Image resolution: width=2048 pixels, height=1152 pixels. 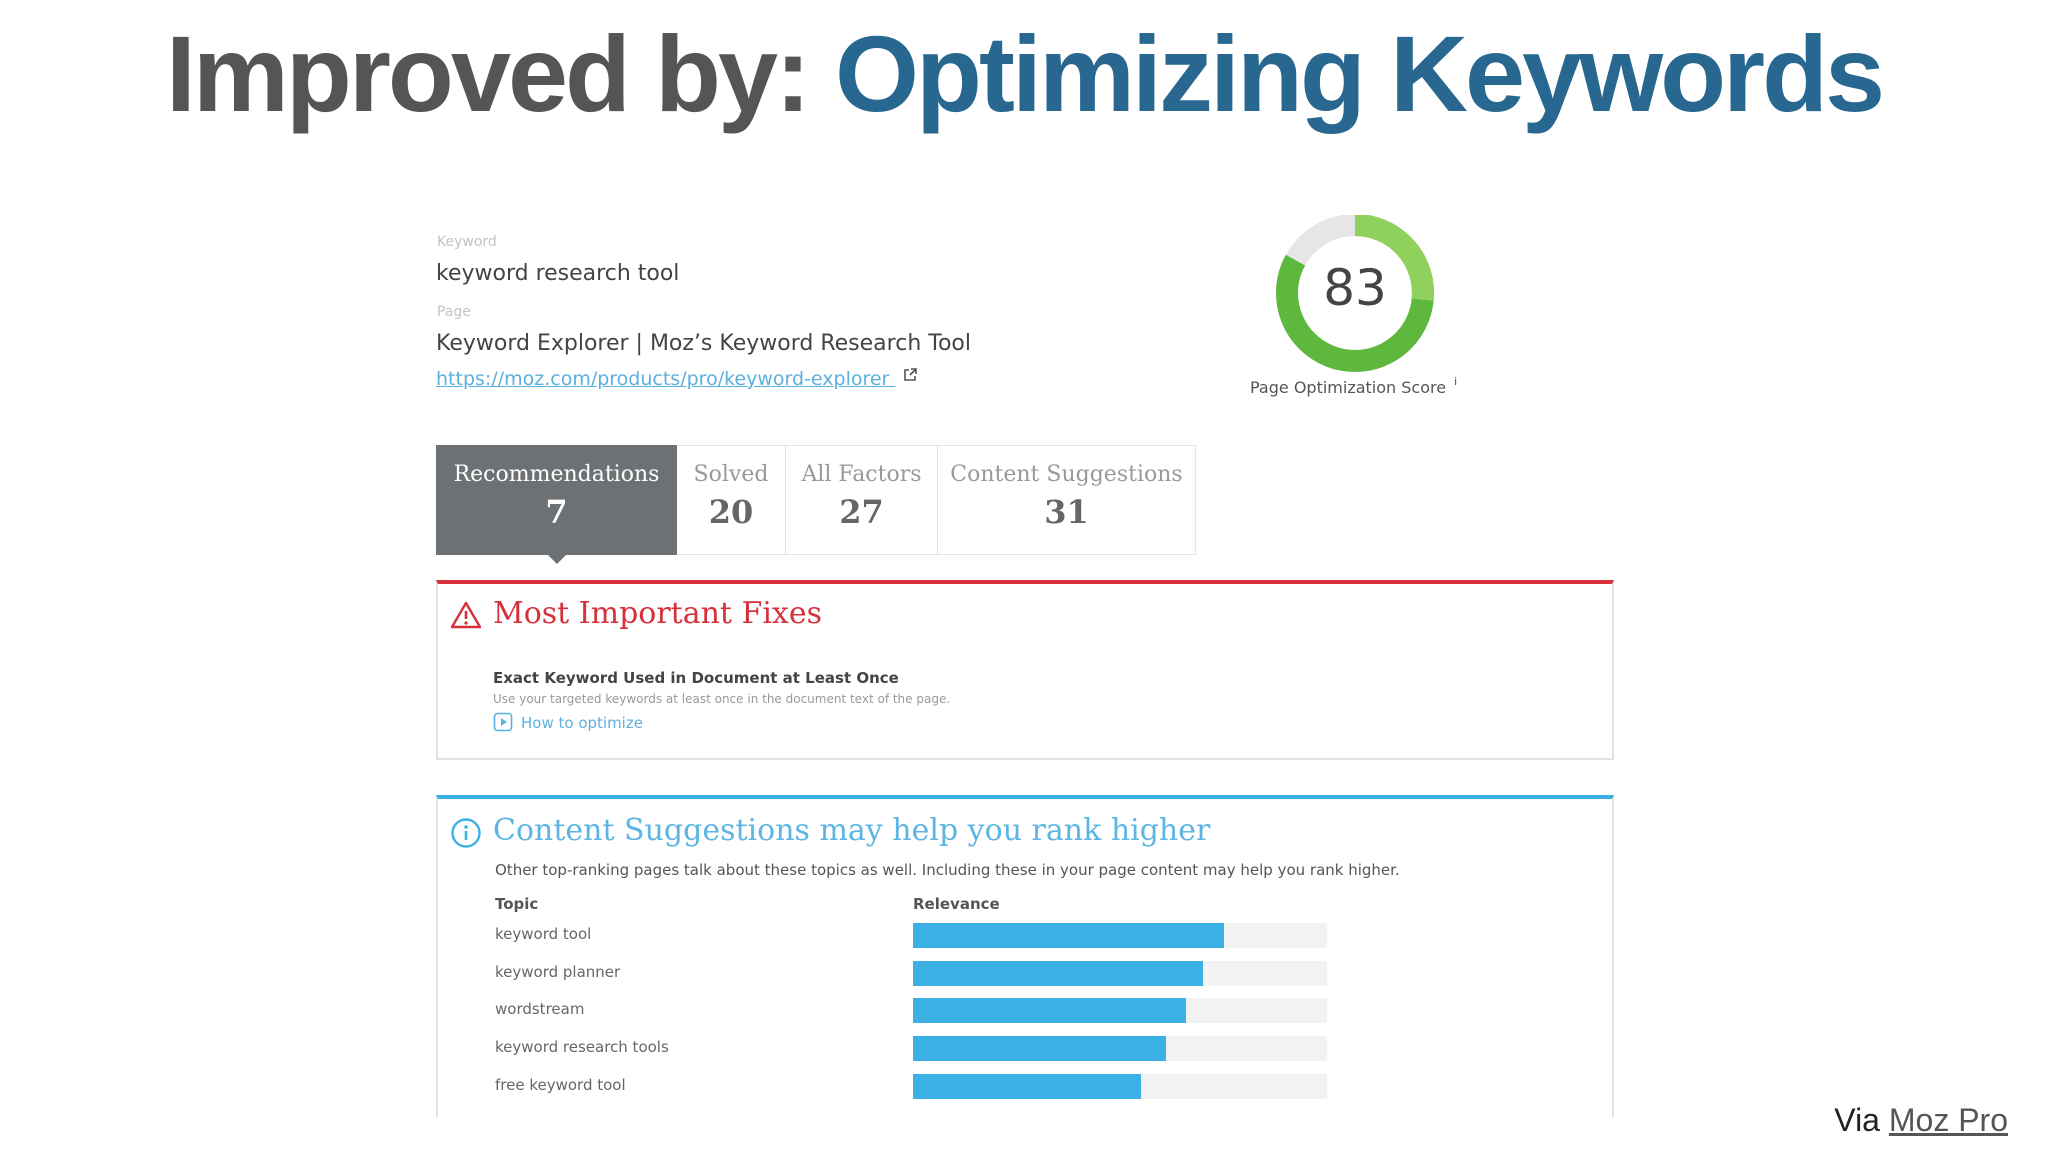 I want to click on tab-label: Solved, so click(x=731, y=474).